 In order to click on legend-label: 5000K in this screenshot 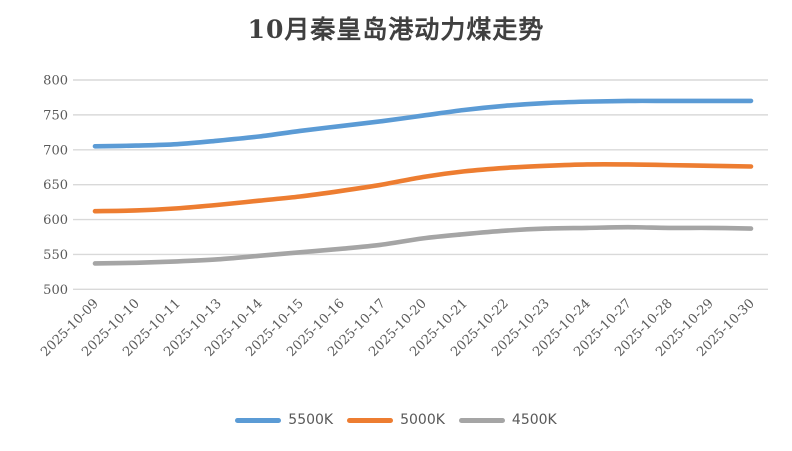, I will do `click(422, 420)`.